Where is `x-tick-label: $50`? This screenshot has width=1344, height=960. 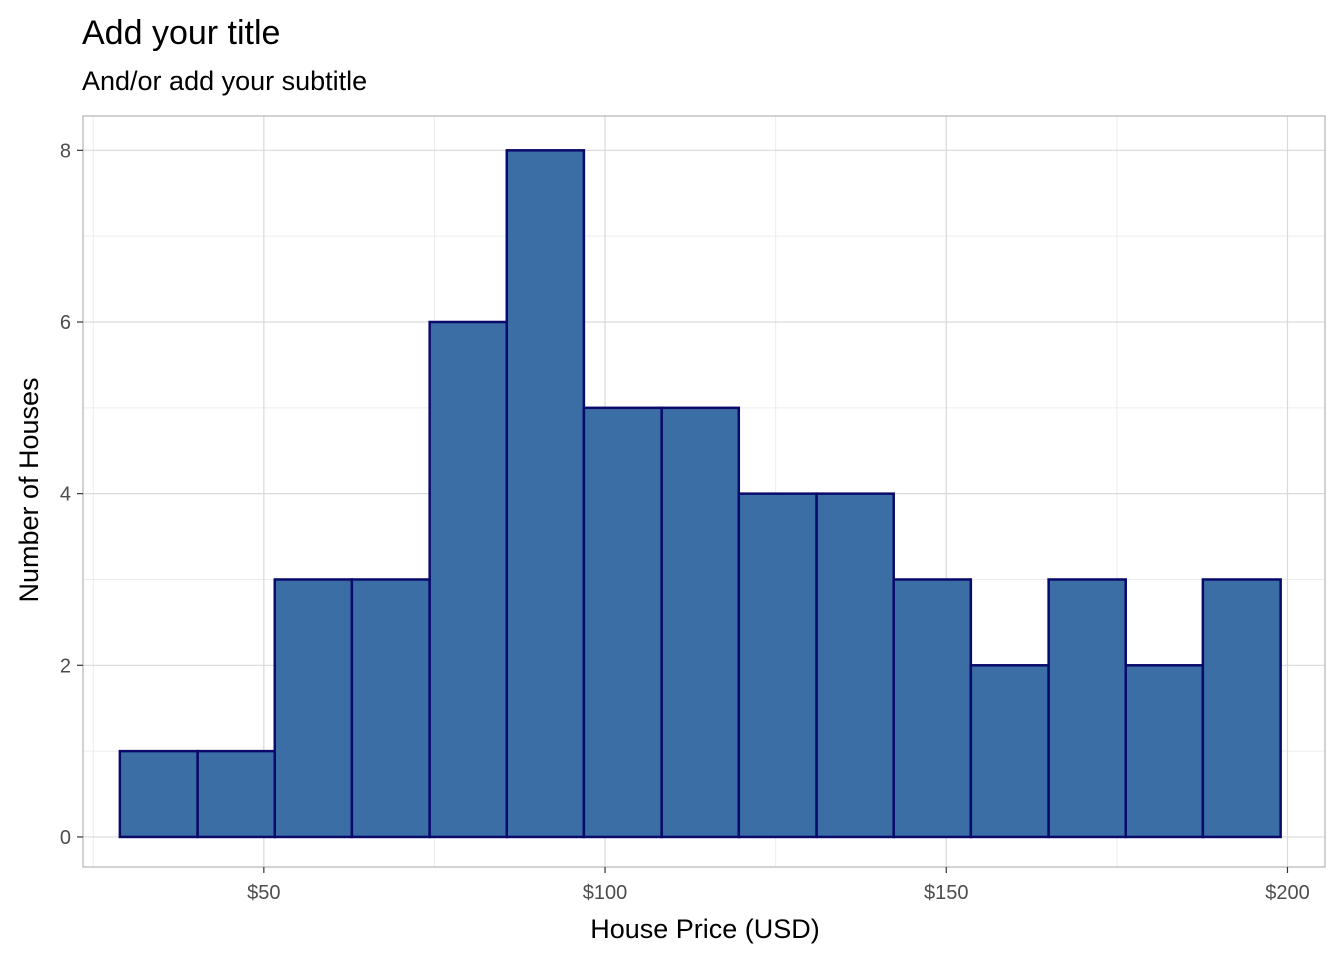 x-tick-label: $50 is located at coordinates (263, 893).